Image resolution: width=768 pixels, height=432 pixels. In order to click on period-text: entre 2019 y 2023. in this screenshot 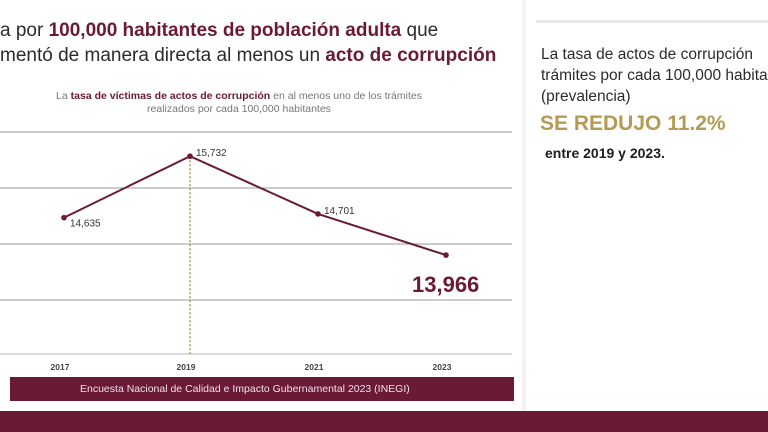, I will do `click(605, 153)`.